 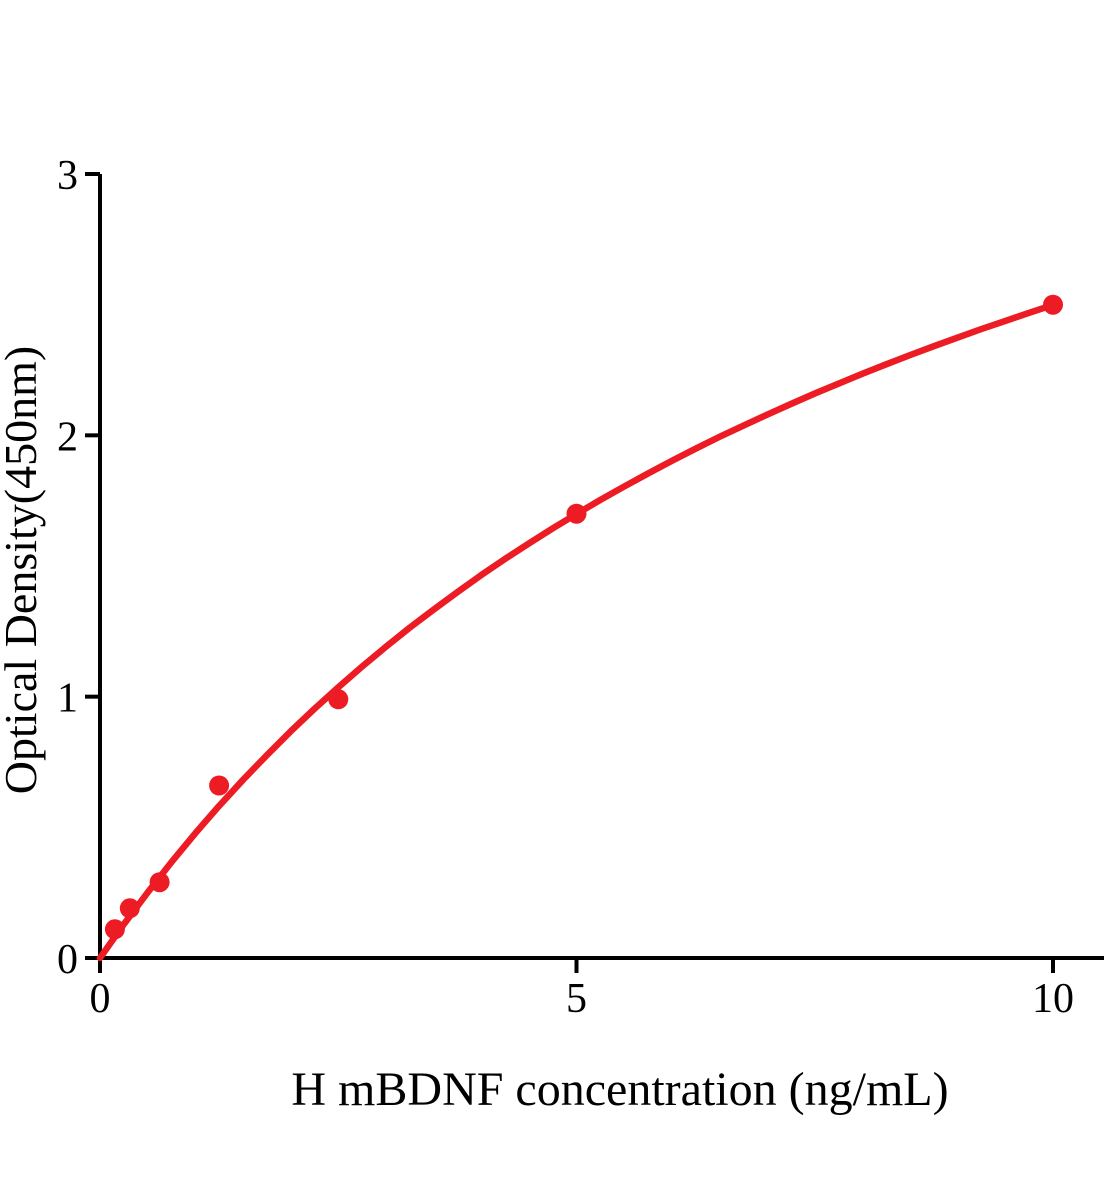 What do you see at coordinates (67, 699) in the screenshot?
I see `y-tick-label: 1` at bounding box center [67, 699].